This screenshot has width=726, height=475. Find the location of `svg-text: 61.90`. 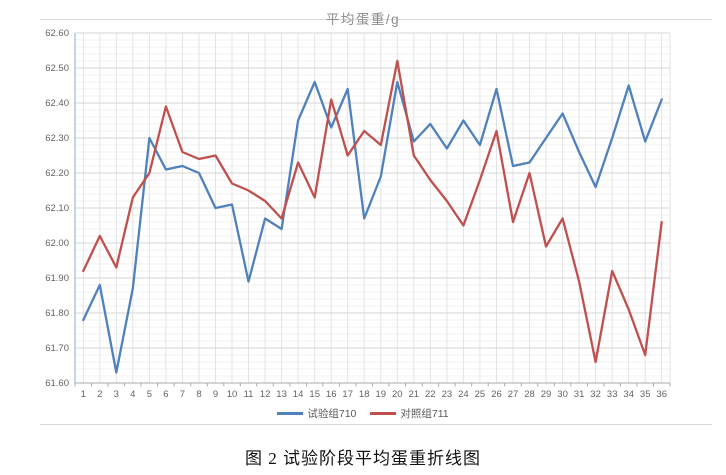

svg-text: 61.90 is located at coordinates (57, 278).